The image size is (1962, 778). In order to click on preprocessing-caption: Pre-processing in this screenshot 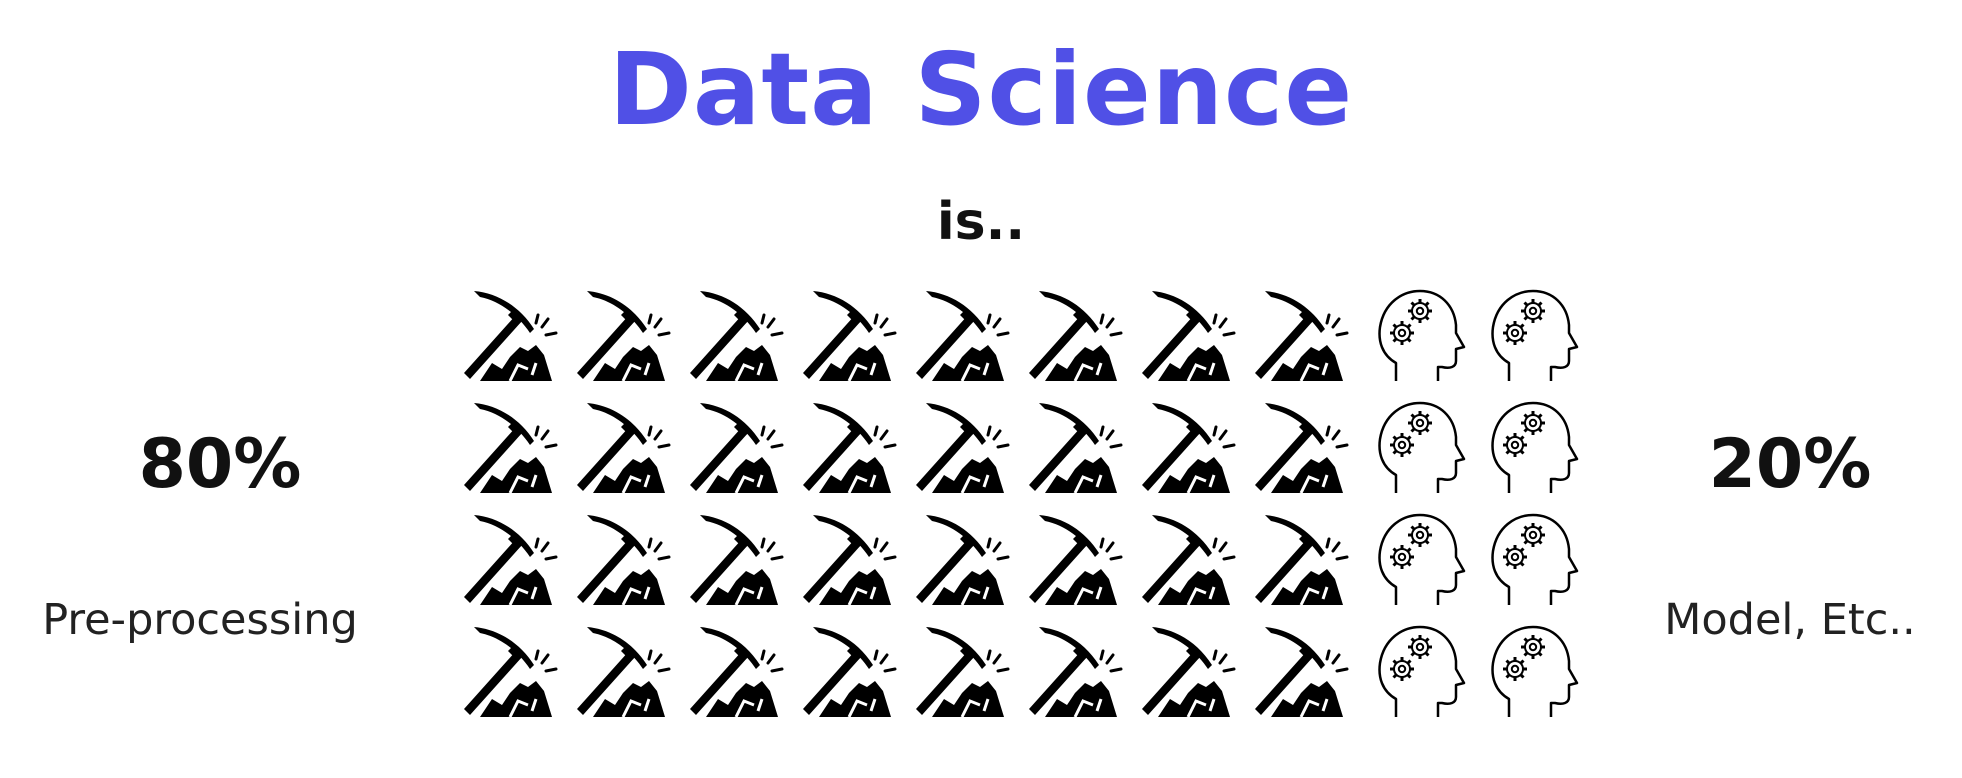, I will do `click(200, 620)`.